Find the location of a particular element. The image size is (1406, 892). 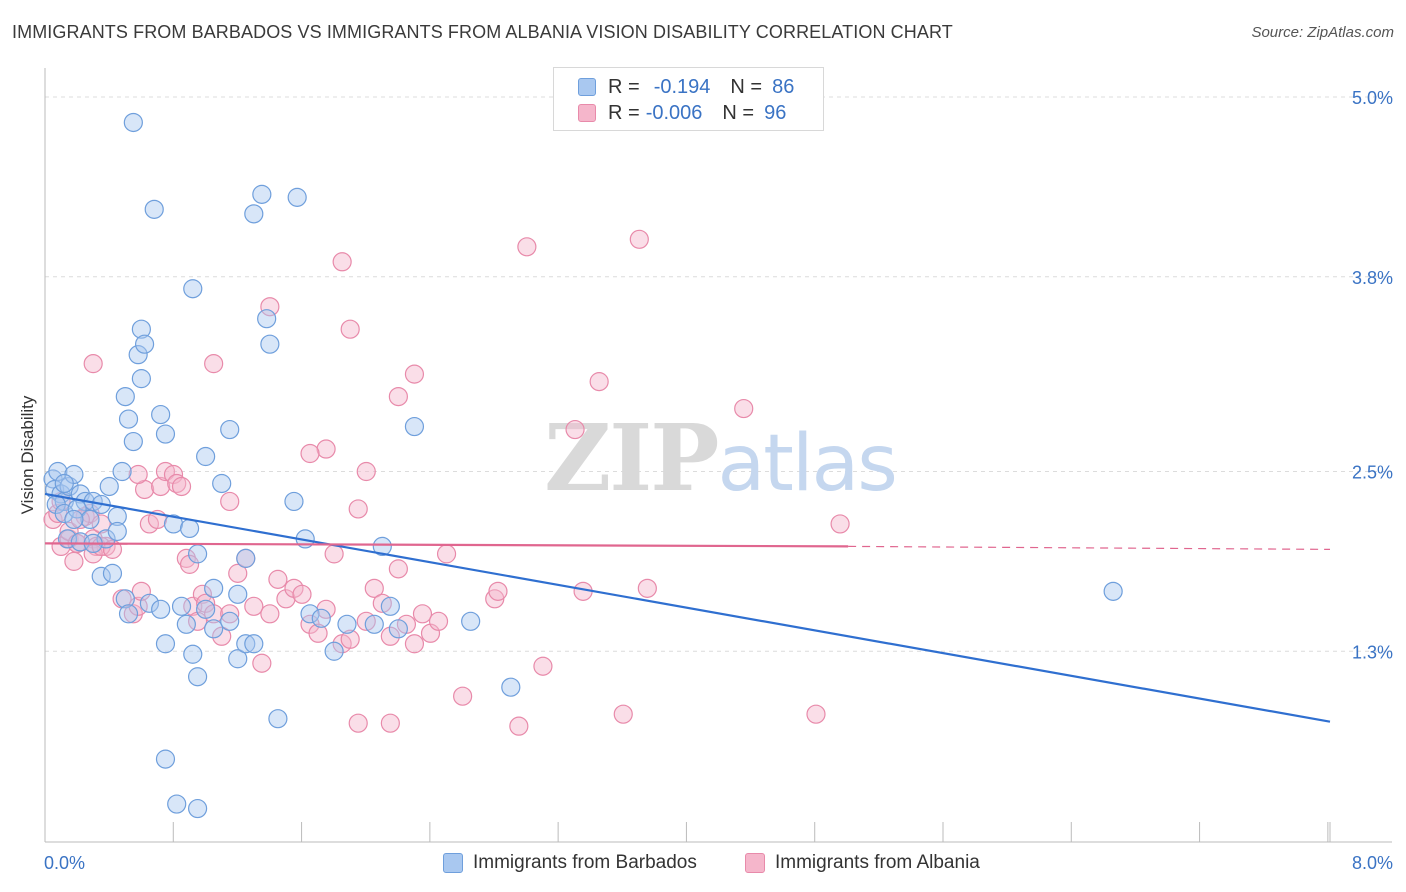

legend-row-barbados: R = -0.194 N = 86 is located at coordinates (686, 87).